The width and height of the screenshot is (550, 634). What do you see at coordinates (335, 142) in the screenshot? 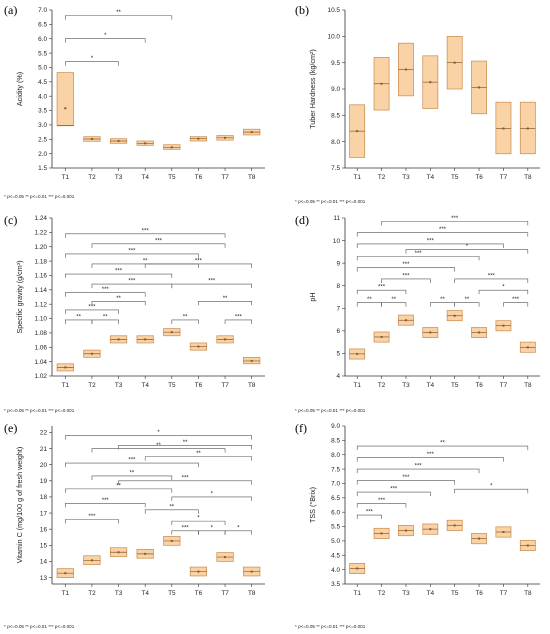
I see `y-tick-label: 8.0` at bounding box center [335, 142].